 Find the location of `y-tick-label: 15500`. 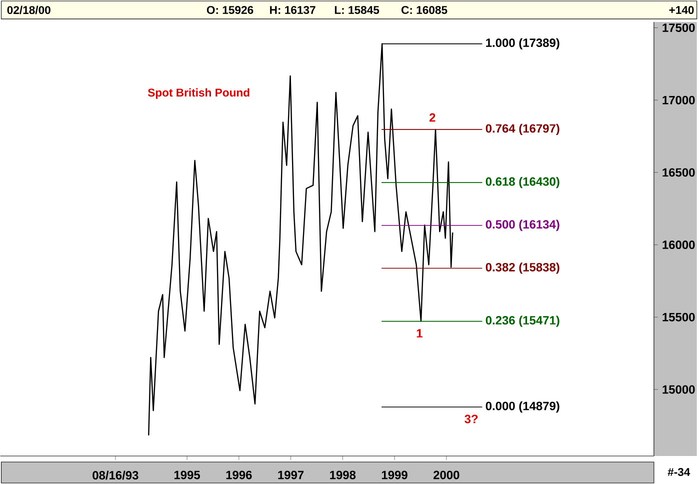

y-tick-label: 15500 is located at coordinates (678, 317).